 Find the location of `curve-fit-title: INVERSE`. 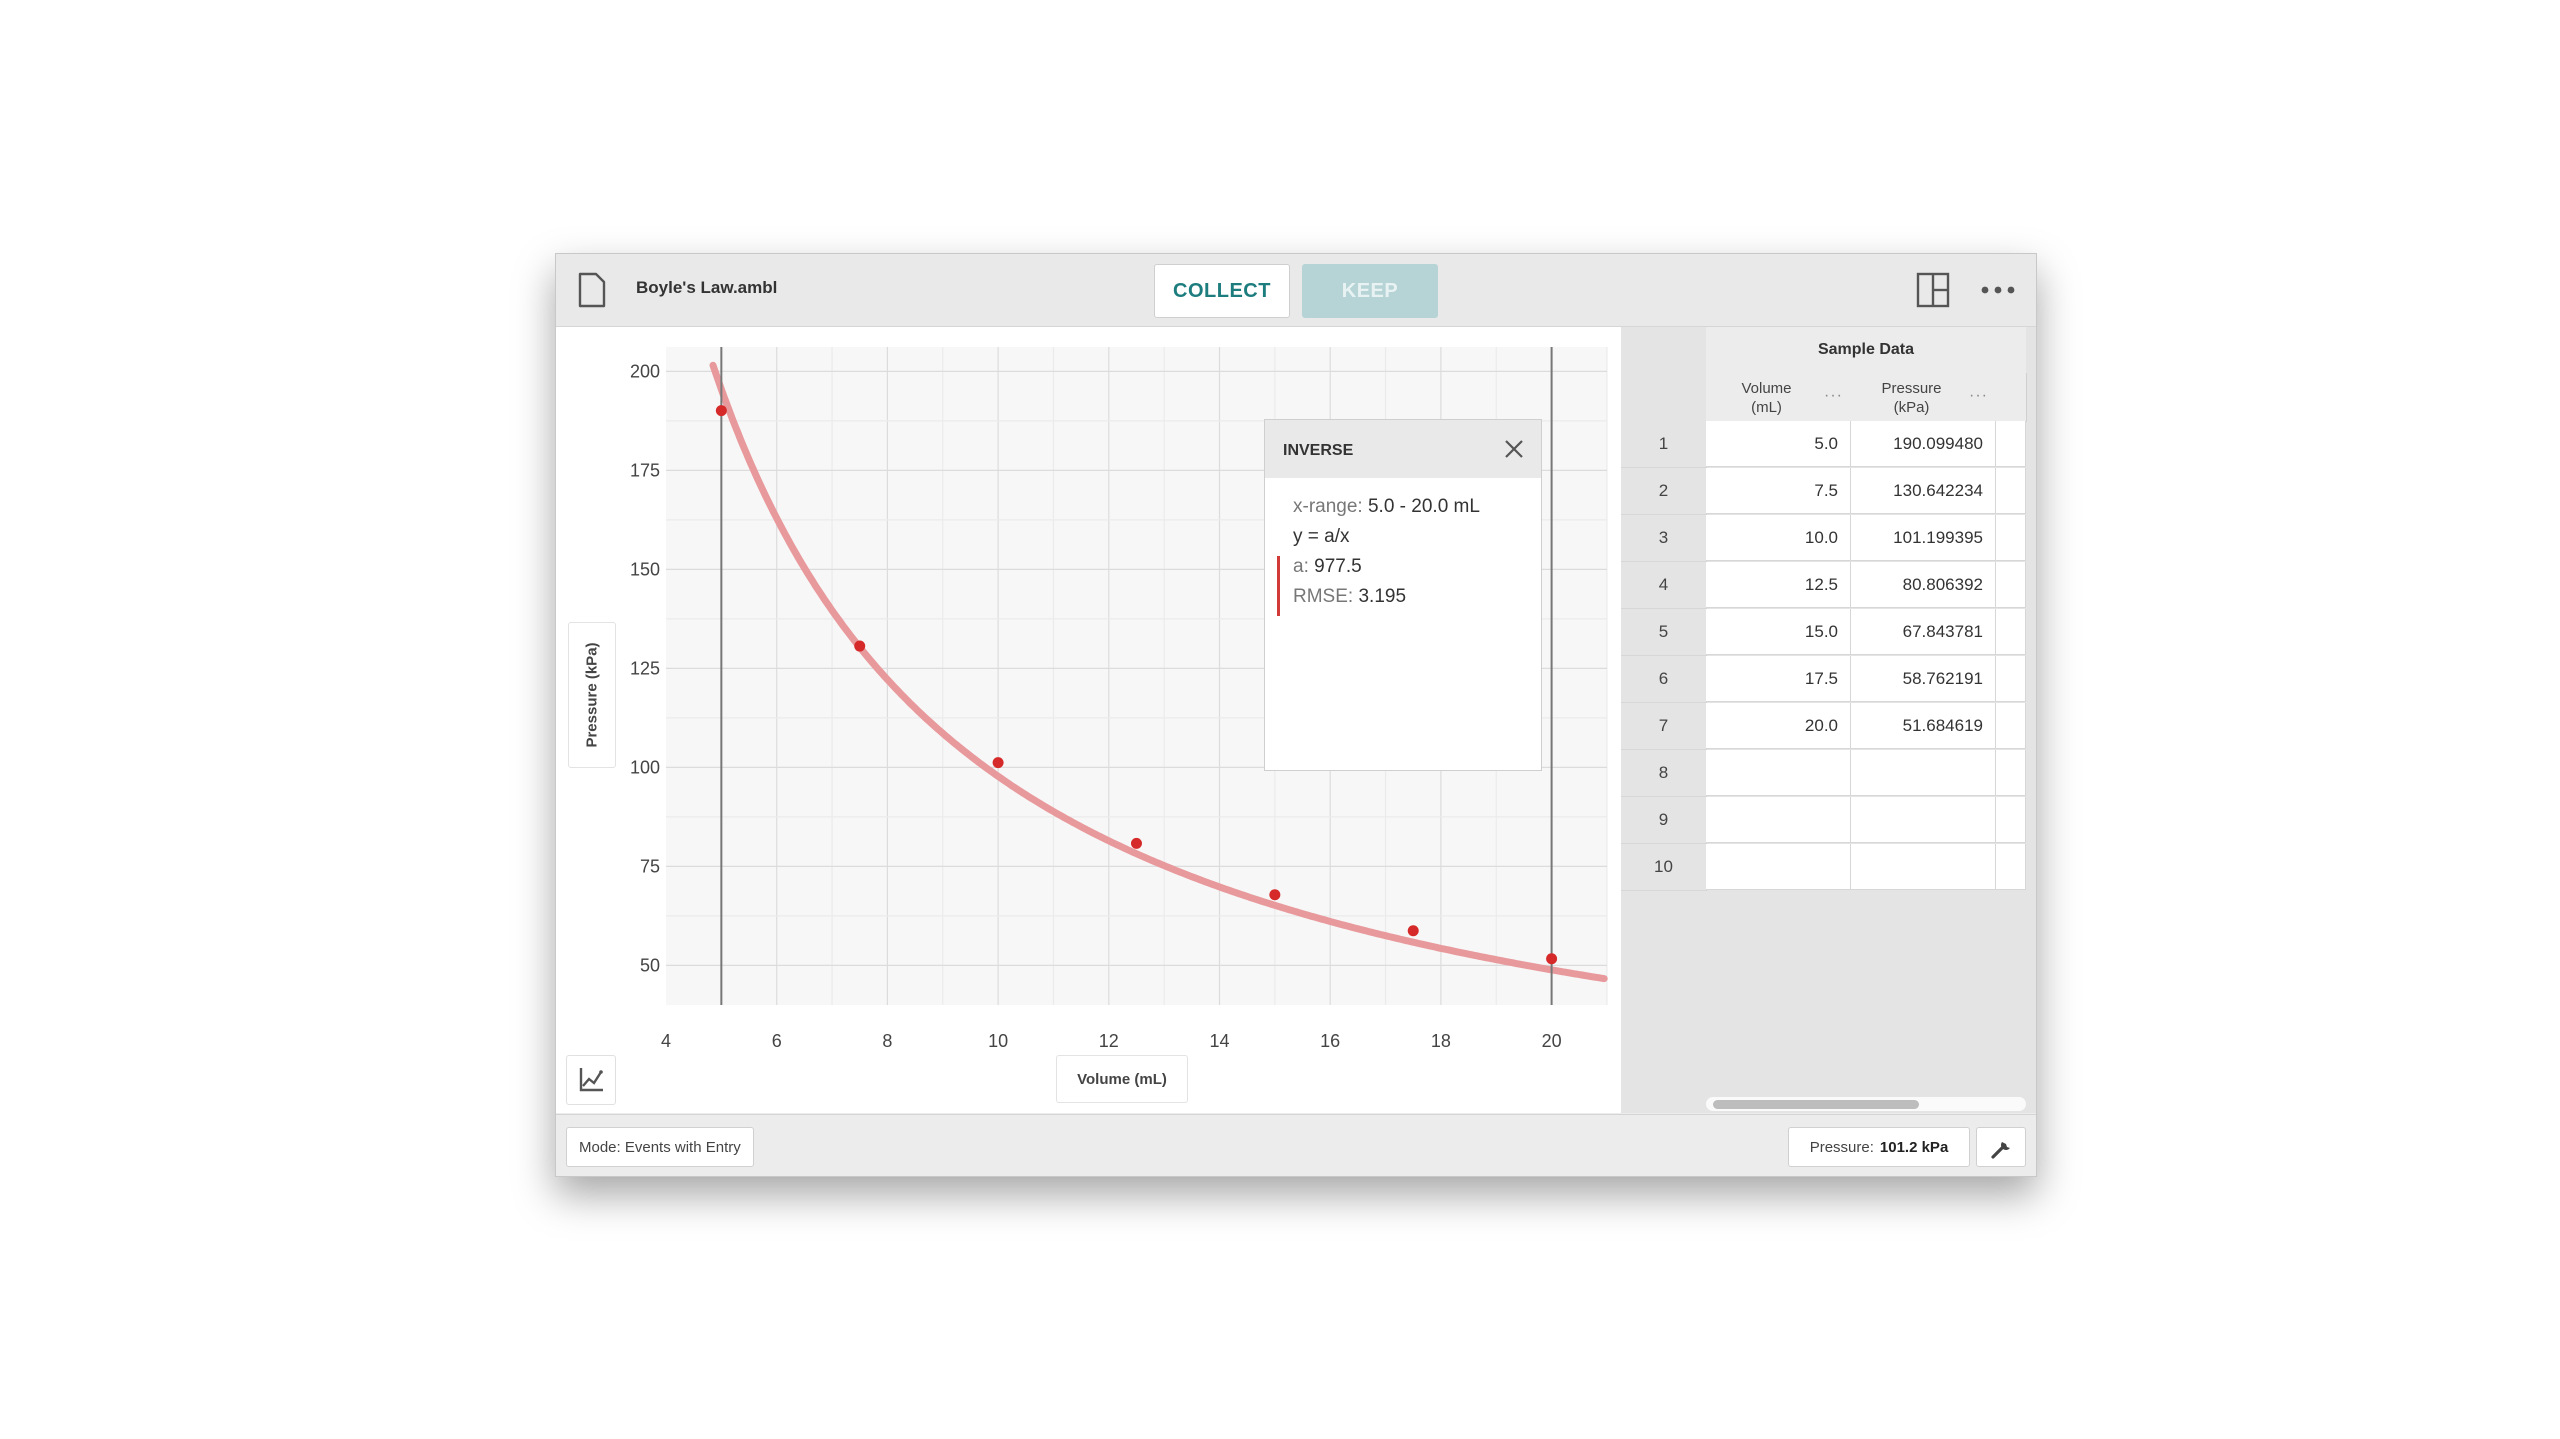

curve-fit-title: INVERSE is located at coordinates (1318, 450).